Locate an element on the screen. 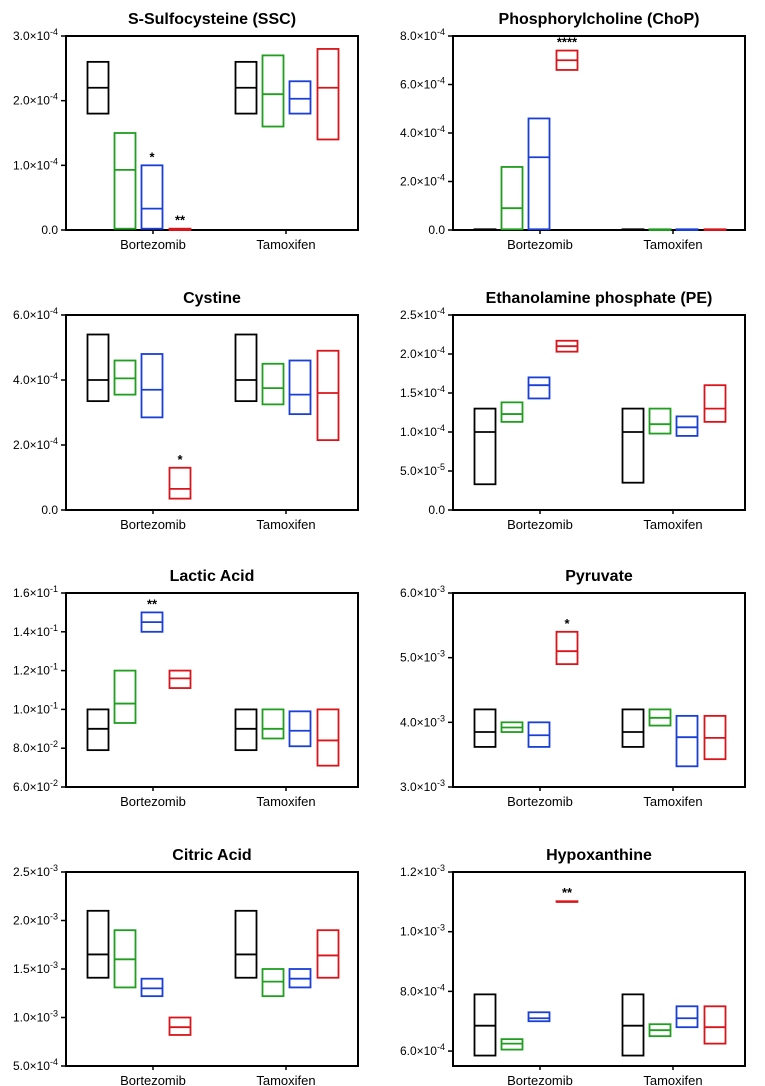 The width and height of the screenshot is (765, 1086). y-tick-label: 5.0×10⁻⁵ is located at coordinates (422, 470).